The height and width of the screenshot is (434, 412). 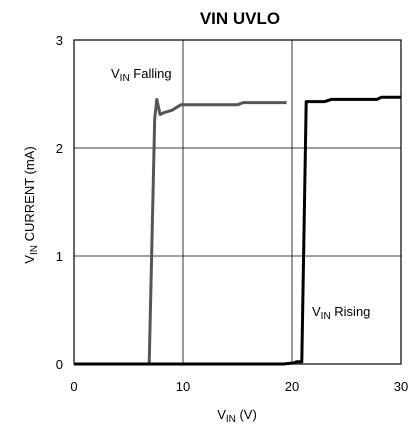 What do you see at coordinates (240, 18) in the screenshot?
I see `chart-title: VIN UVLO` at bounding box center [240, 18].